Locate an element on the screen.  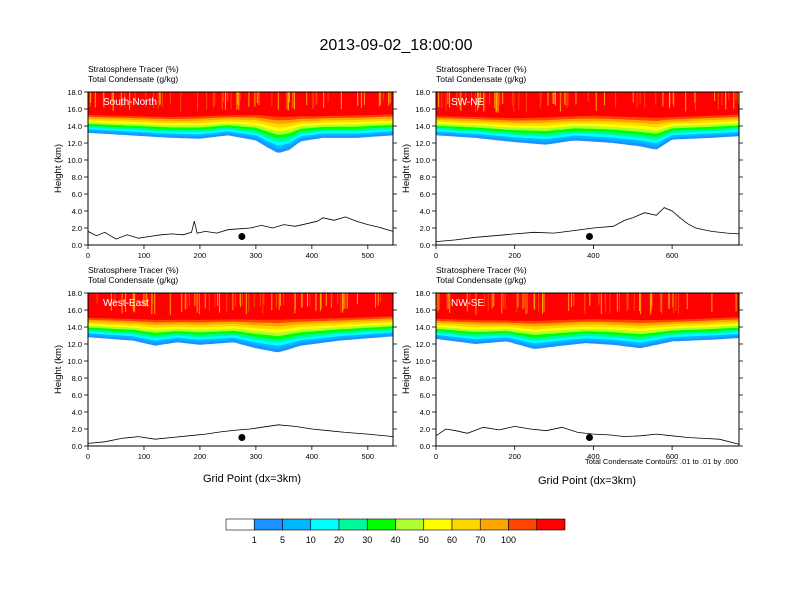
x-axis-title-right: Grid Point (dx=3km) is located at coordinates (587, 481).